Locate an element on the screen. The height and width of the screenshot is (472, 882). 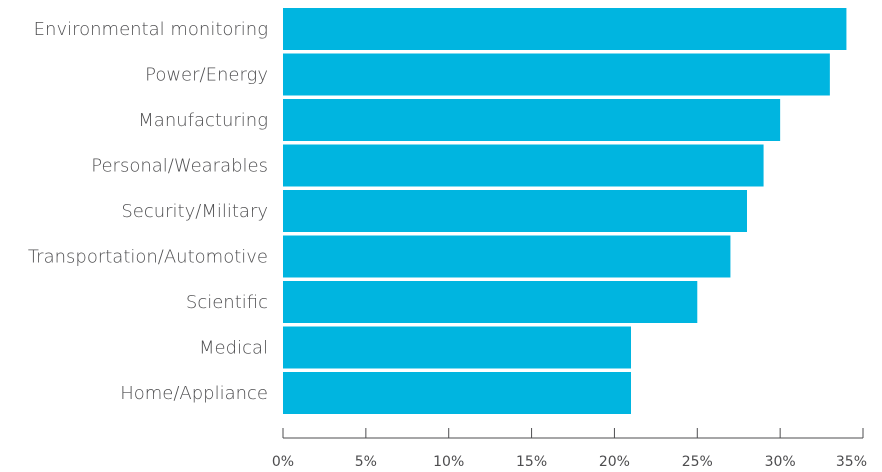
category-label: Power/Energy is located at coordinates (206, 75).